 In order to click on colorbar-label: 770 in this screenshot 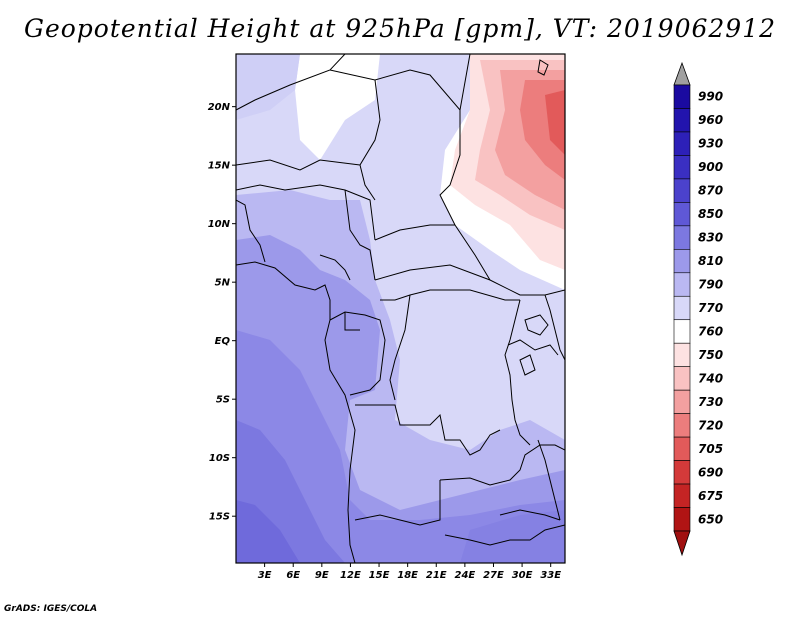, I will do `click(710, 308)`.